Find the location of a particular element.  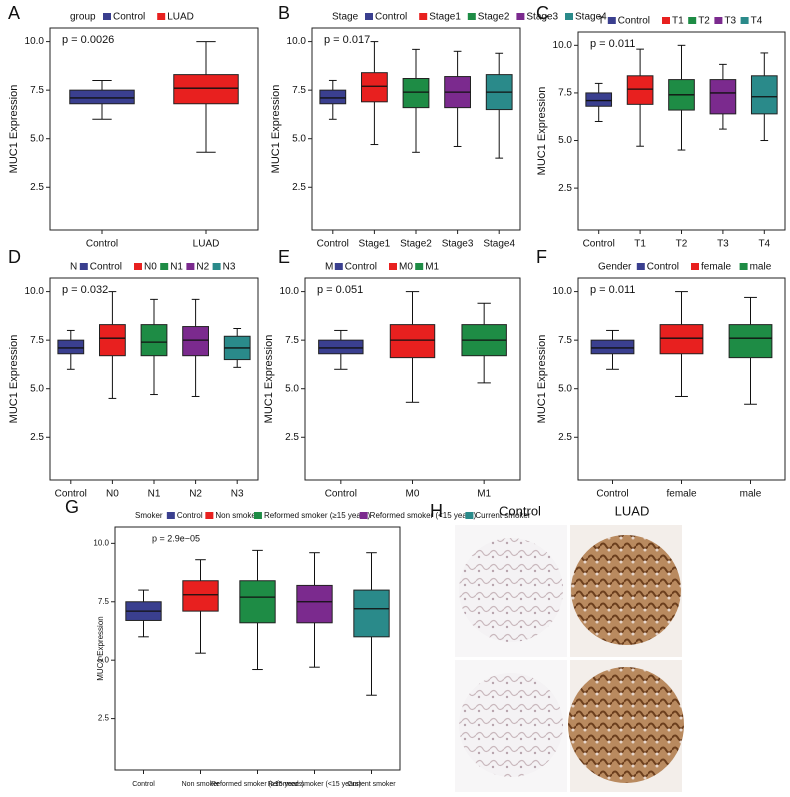

legend-label: N2 is located at coordinates (202, 267).